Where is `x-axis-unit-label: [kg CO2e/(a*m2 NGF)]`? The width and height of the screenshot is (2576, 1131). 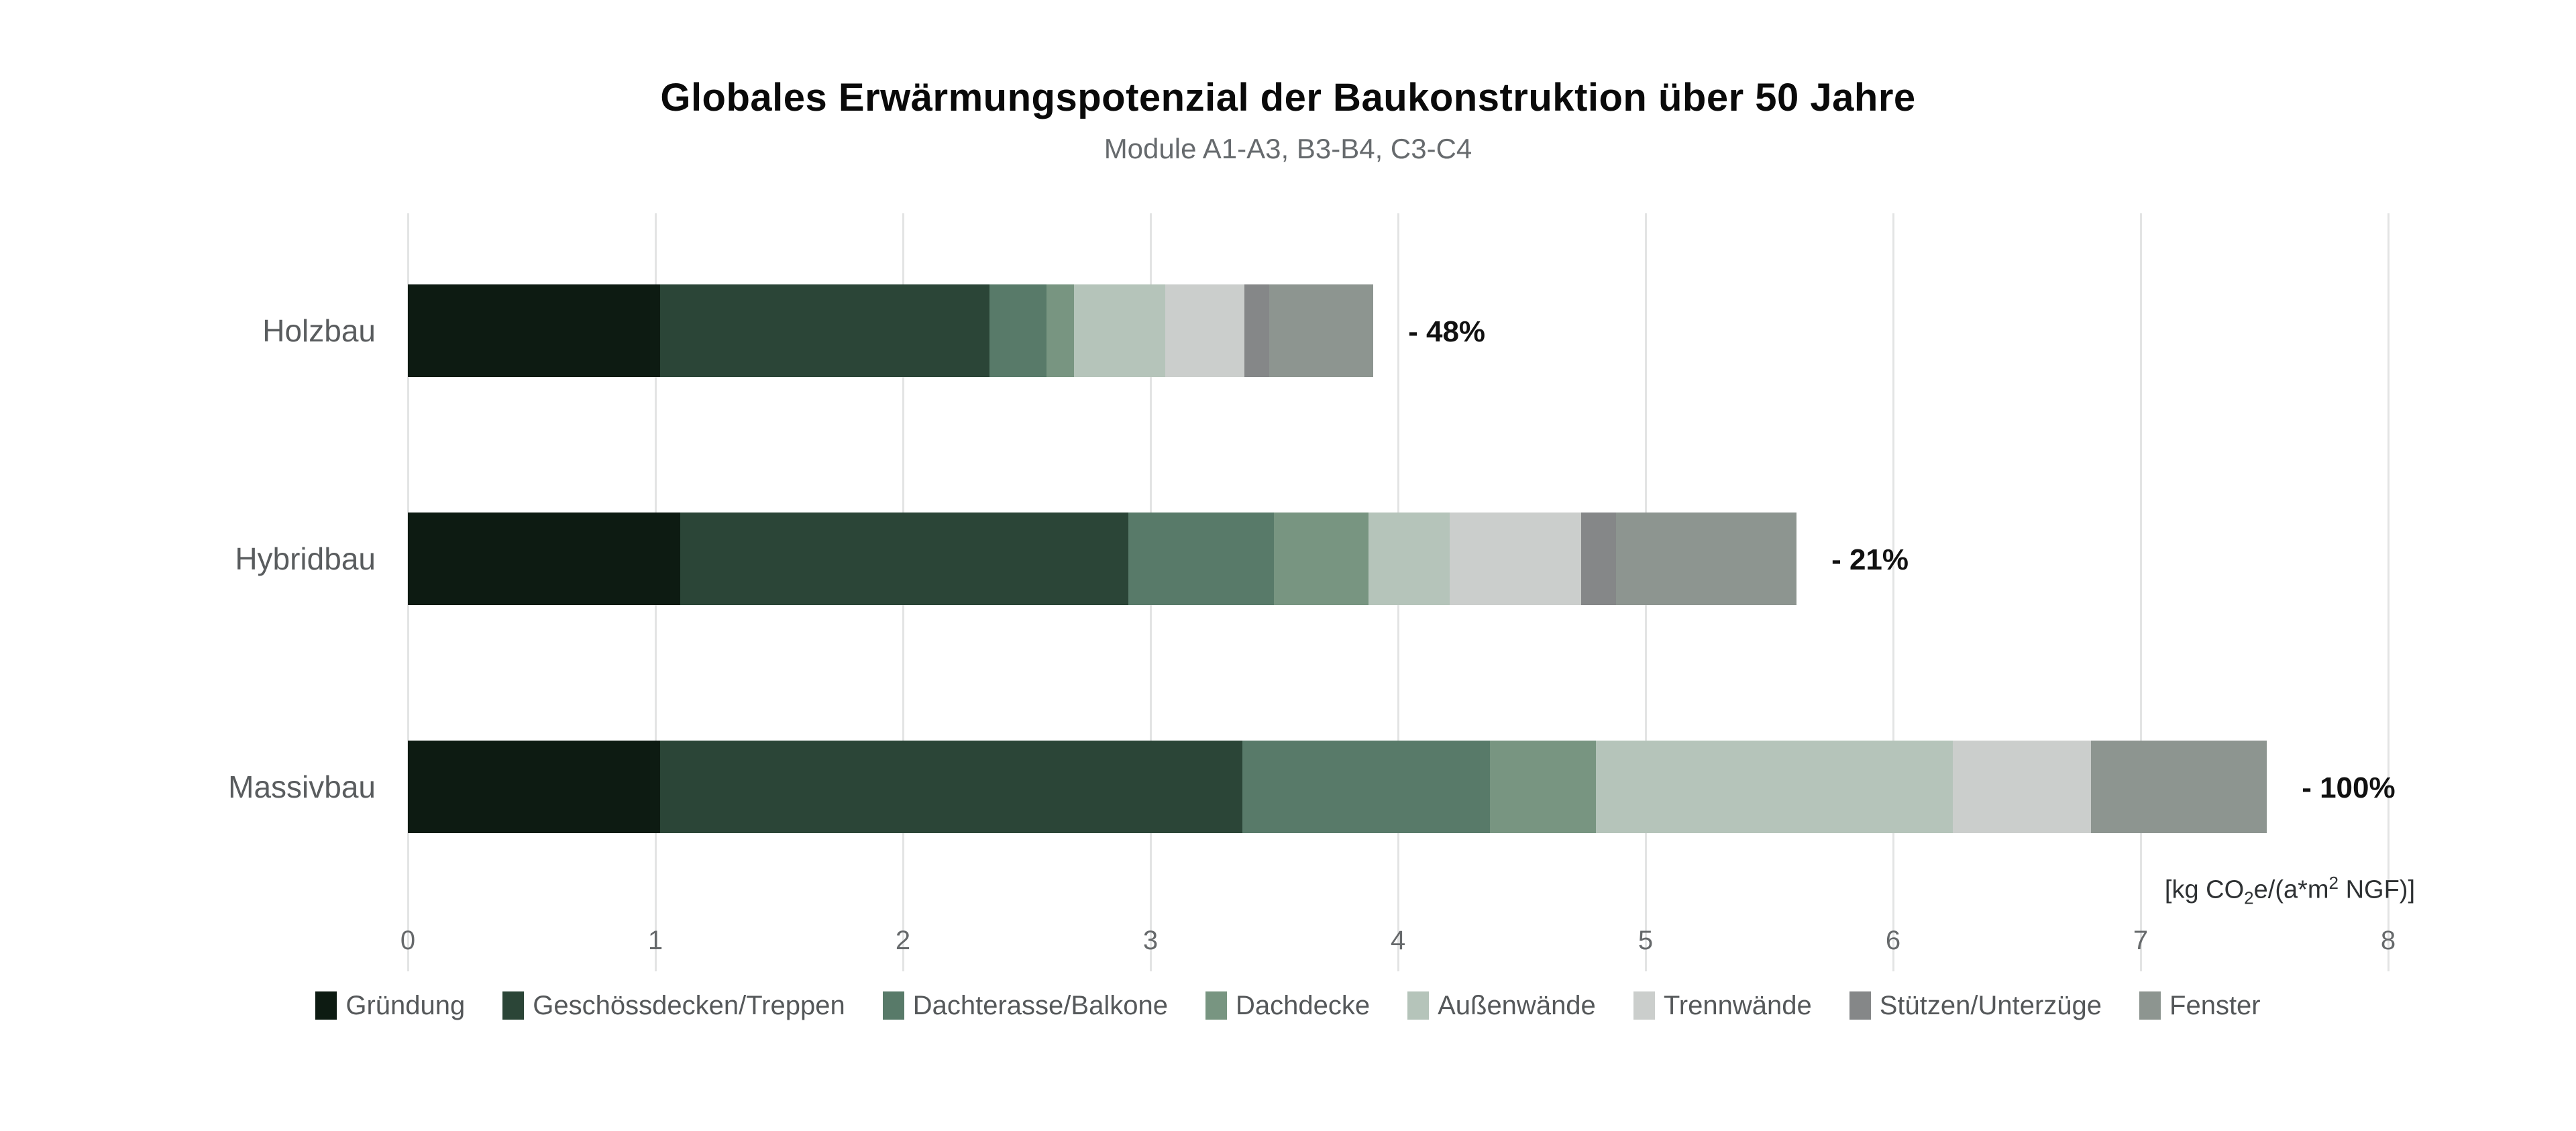
x-axis-unit-label: [kg CO2e/(a*m2 NGF)] is located at coordinates (1207, 891).